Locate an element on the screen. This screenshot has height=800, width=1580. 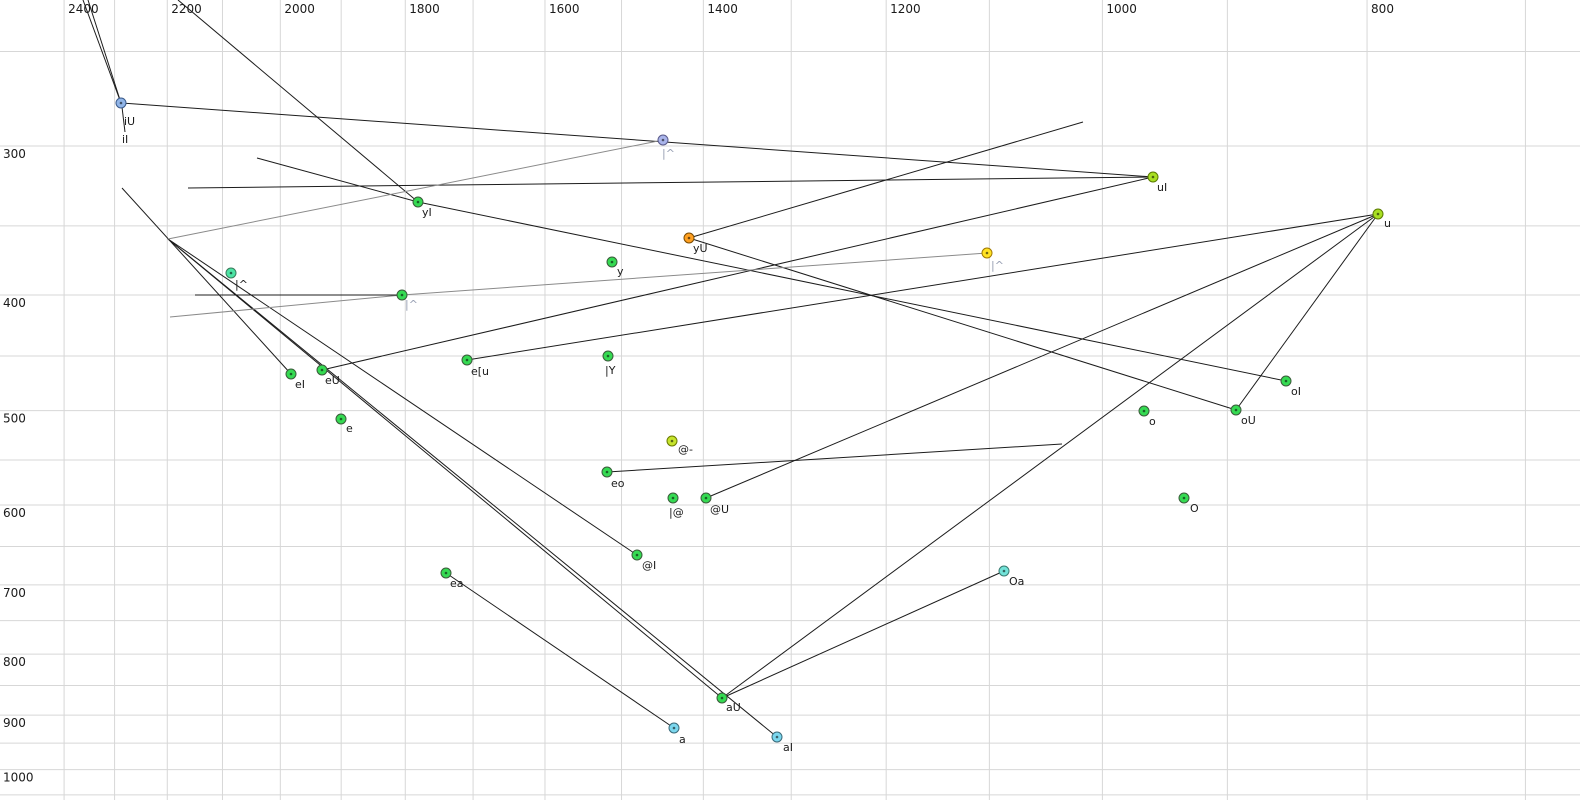
traj-yU-up is located at coordinates (886, 180).